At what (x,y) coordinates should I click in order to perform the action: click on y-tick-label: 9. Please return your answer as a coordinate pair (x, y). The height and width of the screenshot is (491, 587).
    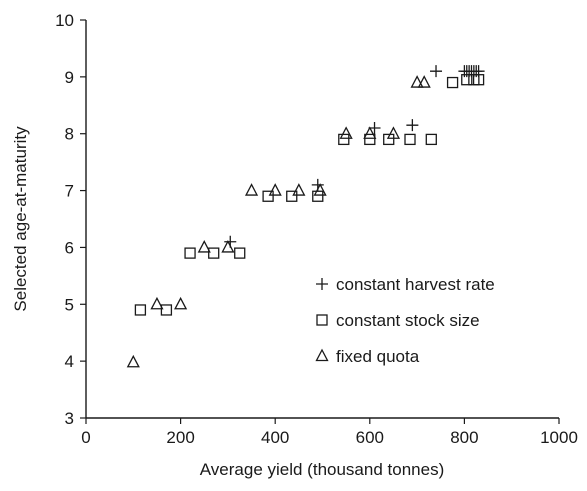
    Looking at the image, I should click on (69, 77).